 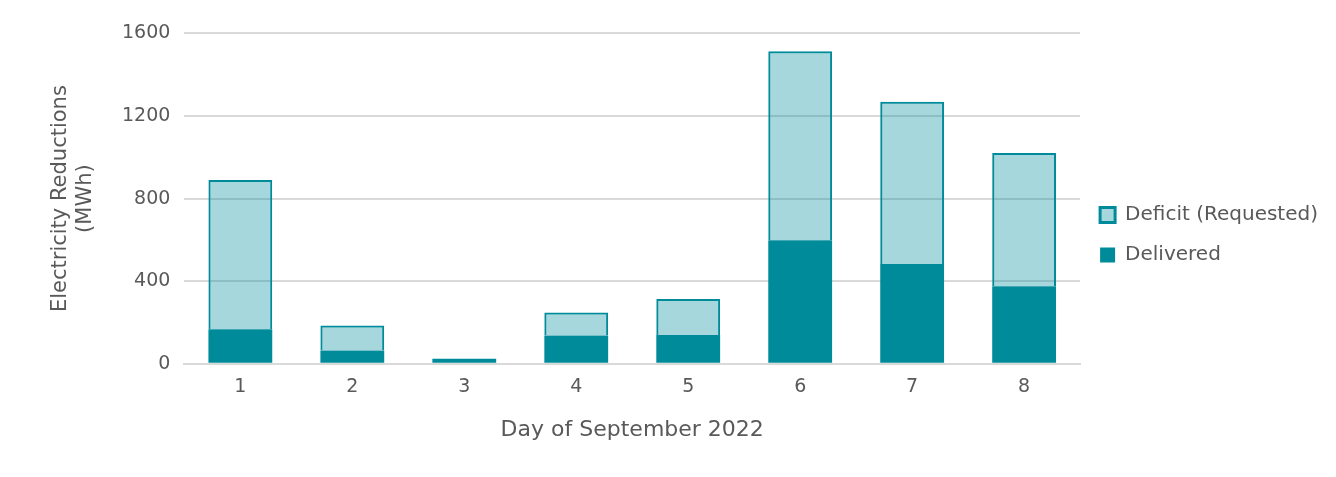 I want to click on y-axis-title: Electricity Reductions (MWh), so click(x=71, y=199).